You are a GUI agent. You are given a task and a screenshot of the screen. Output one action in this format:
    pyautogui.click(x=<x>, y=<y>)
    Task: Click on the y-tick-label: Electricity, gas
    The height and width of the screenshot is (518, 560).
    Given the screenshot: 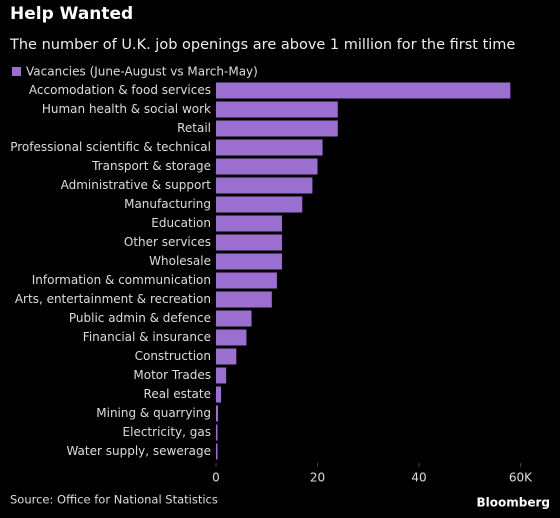 What is the action you would take?
    pyautogui.click(x=167, y=432)
    